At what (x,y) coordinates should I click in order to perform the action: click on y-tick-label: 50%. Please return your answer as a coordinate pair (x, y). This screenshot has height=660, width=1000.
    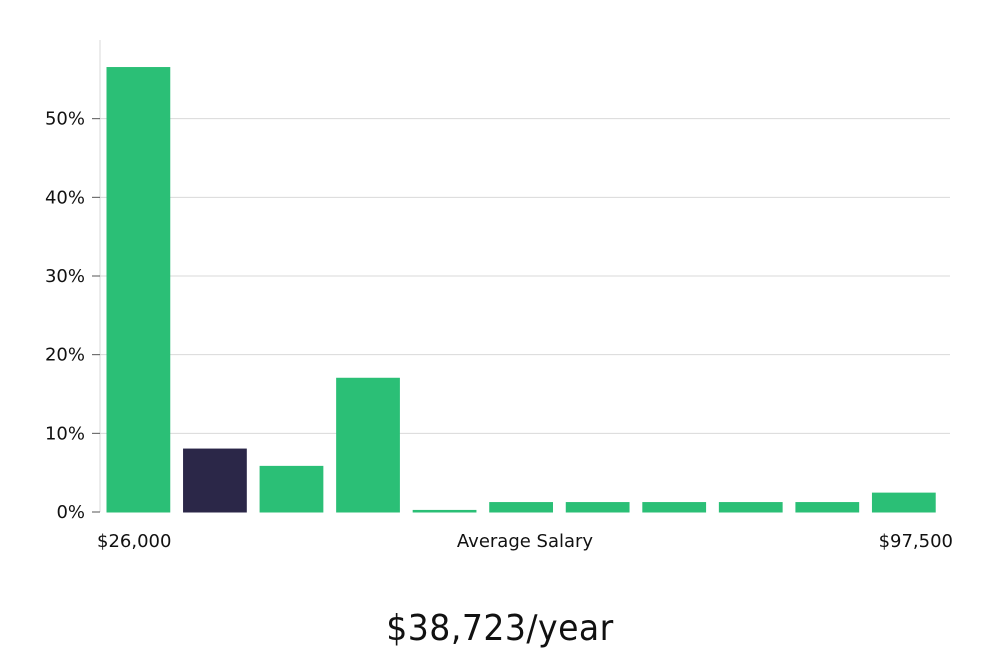
    Looking at the image, I should click on (65, 119).